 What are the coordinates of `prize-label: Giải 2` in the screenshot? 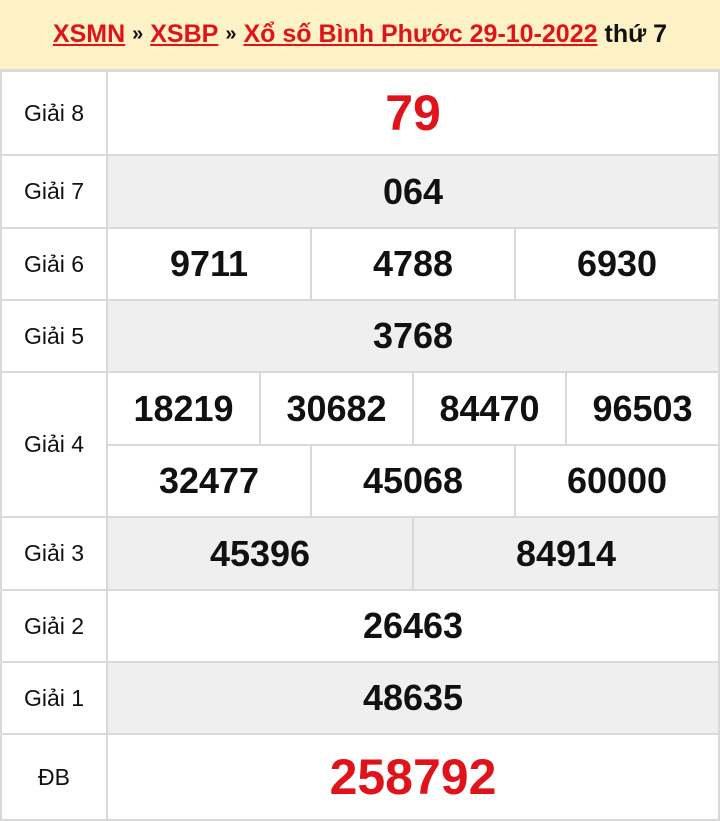 It's located at (54, 626).